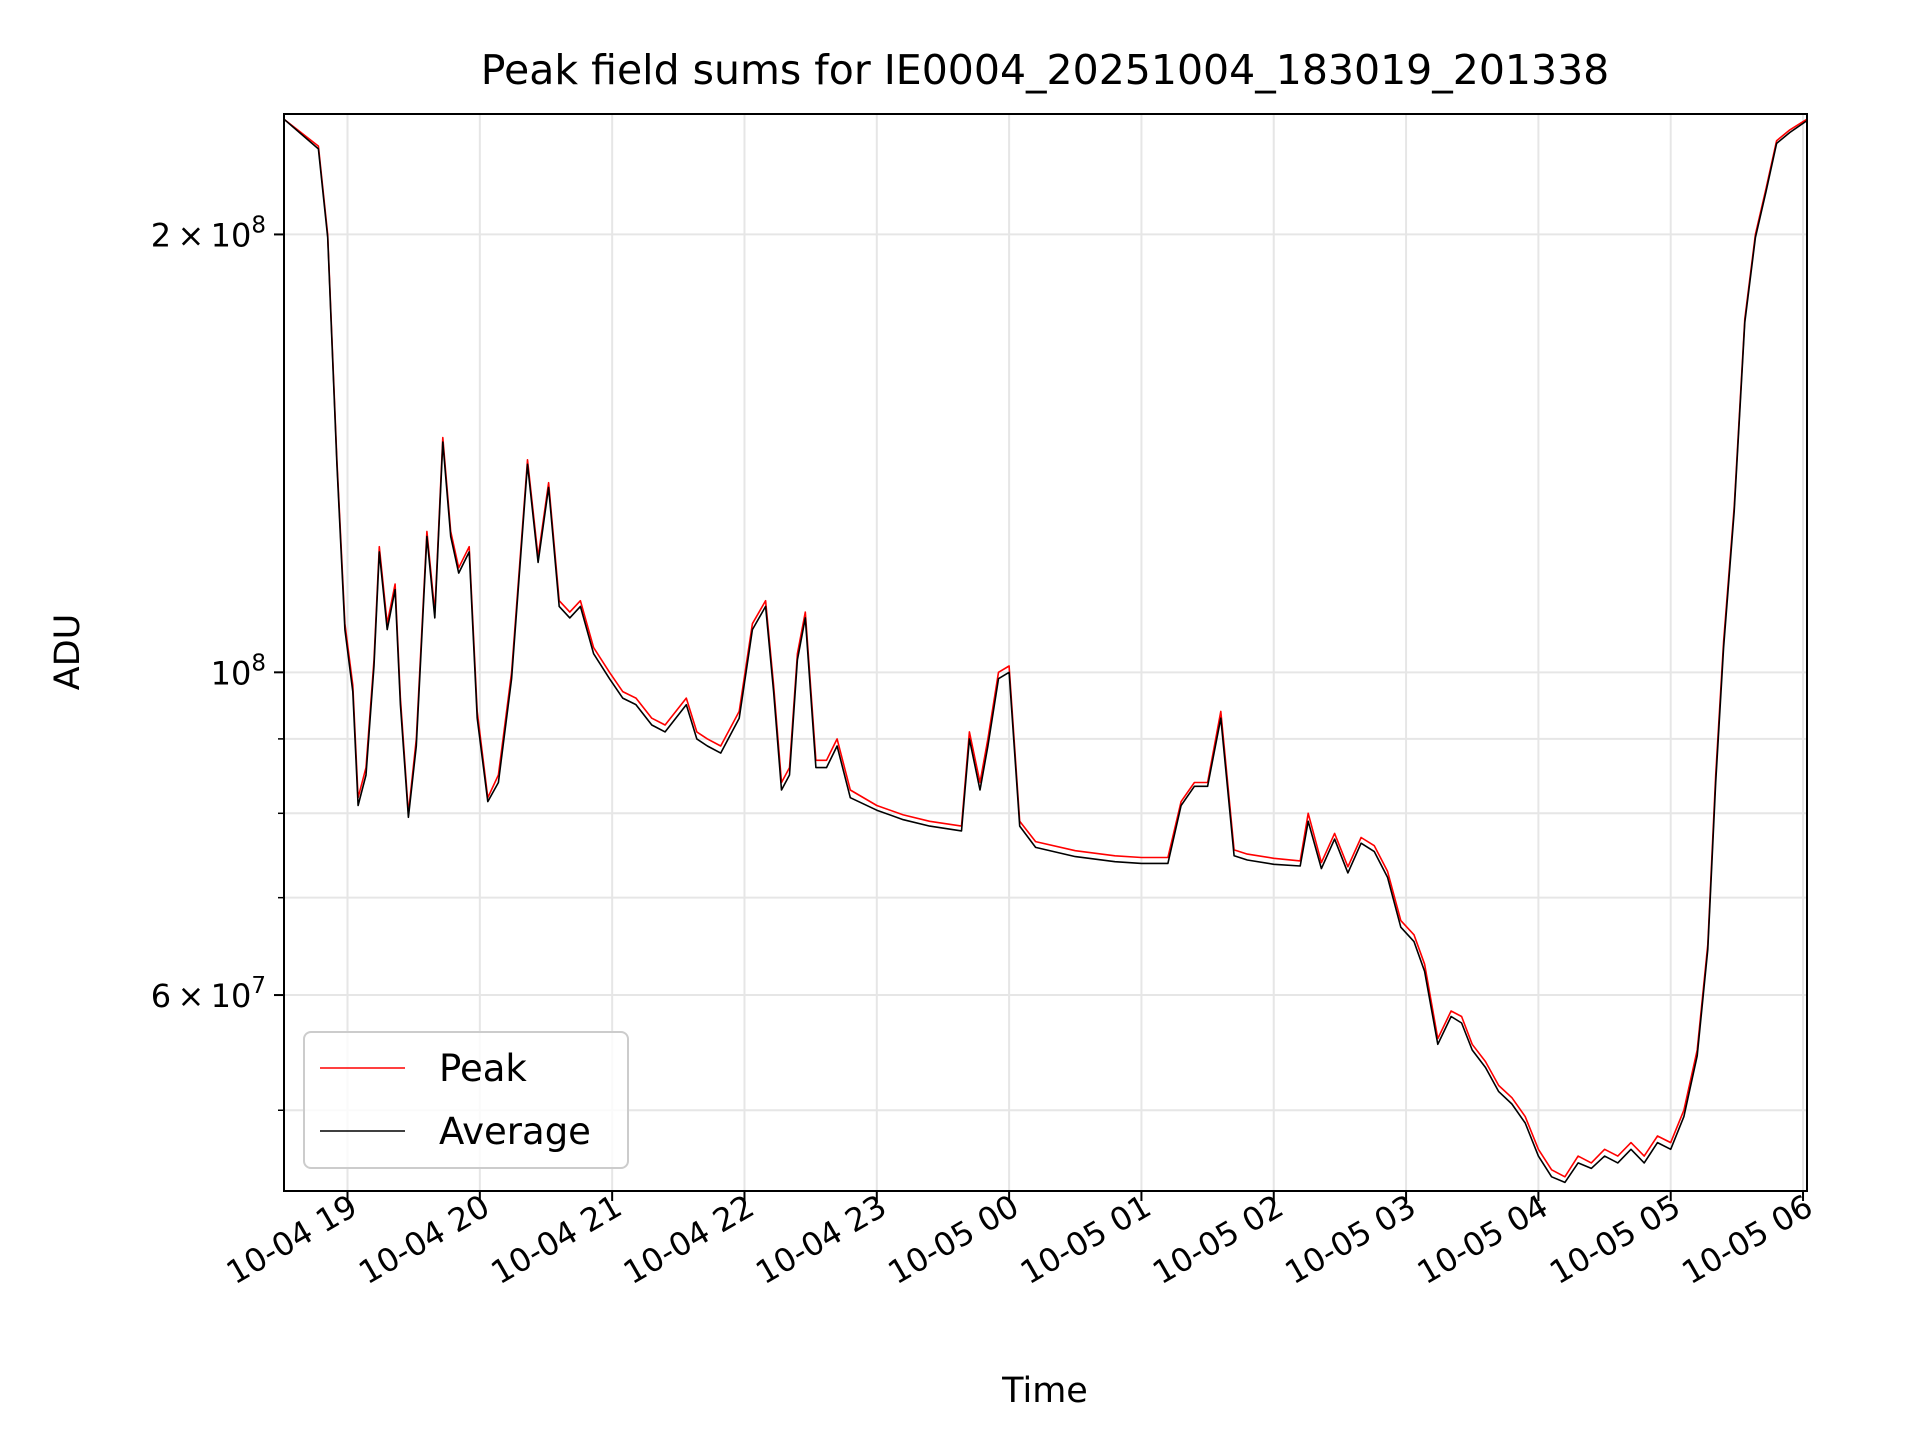  I want to click on legend-box, so click(466, 1100).